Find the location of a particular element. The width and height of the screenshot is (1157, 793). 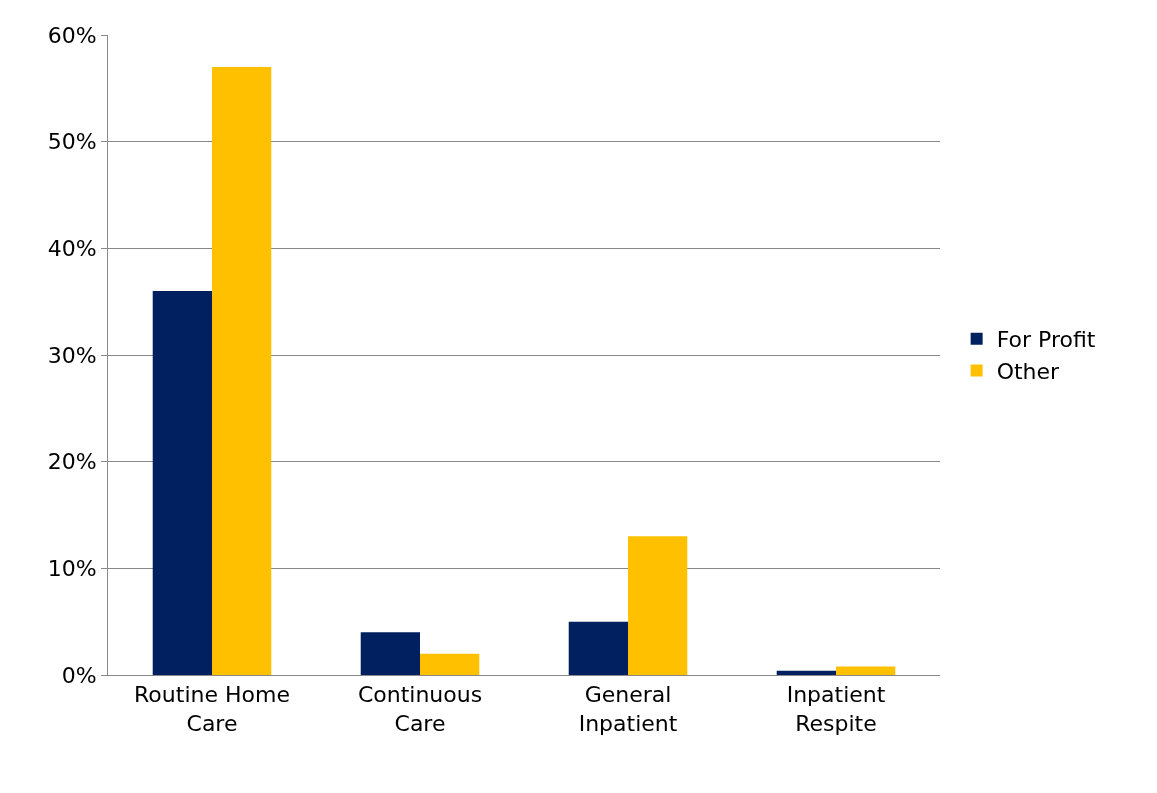

y-tick-label: 0% is located at coordinates (79, 675).